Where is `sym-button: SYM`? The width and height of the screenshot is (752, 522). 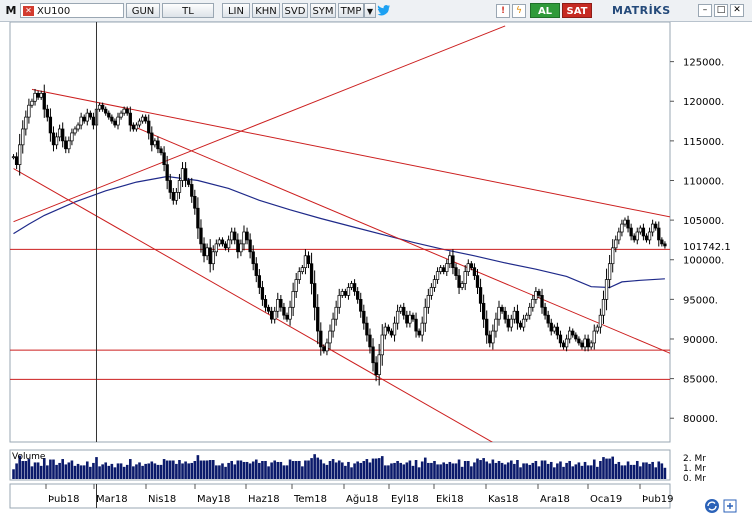 sym-button: SYM is located at coordinates (323, 10).